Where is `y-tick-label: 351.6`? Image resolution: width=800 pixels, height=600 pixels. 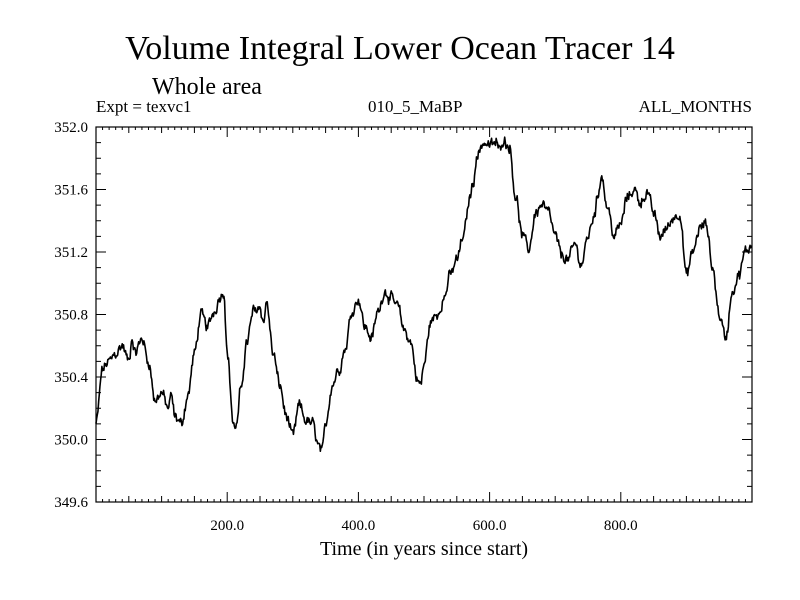 y-tick-label: 351.6 is located at coordinates (71, 191).